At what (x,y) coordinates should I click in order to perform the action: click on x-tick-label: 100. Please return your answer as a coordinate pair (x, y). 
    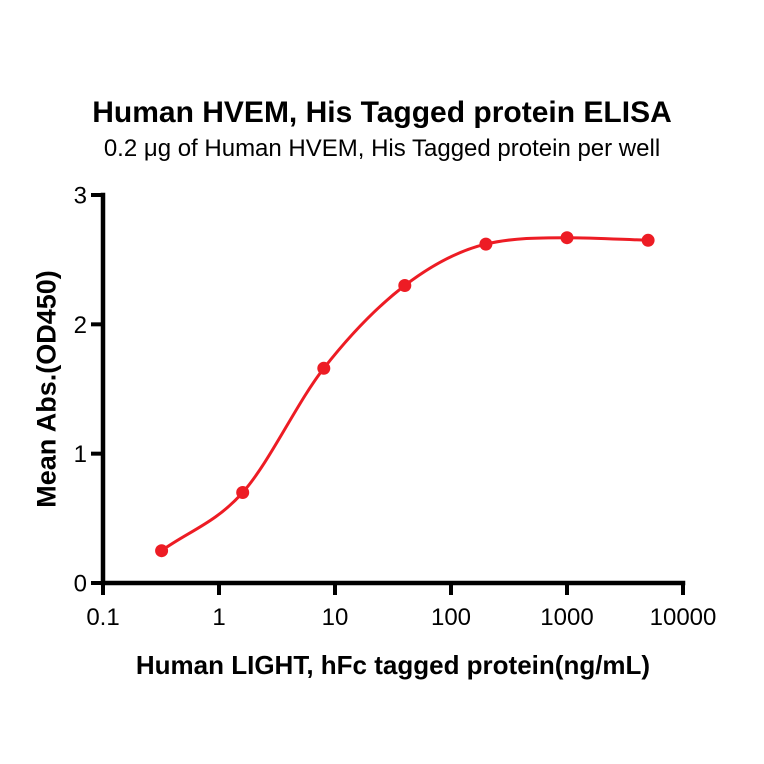
    Looking at the image, I should click on (451, 617).